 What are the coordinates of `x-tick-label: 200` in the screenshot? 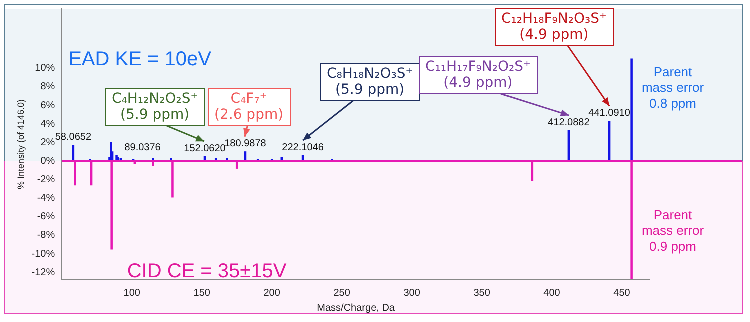 It's located at (272, 293).